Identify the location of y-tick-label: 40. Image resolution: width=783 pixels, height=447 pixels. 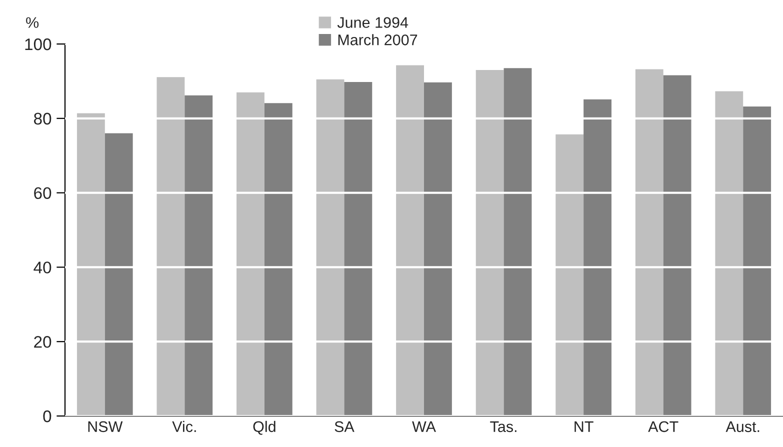
(43, 268).